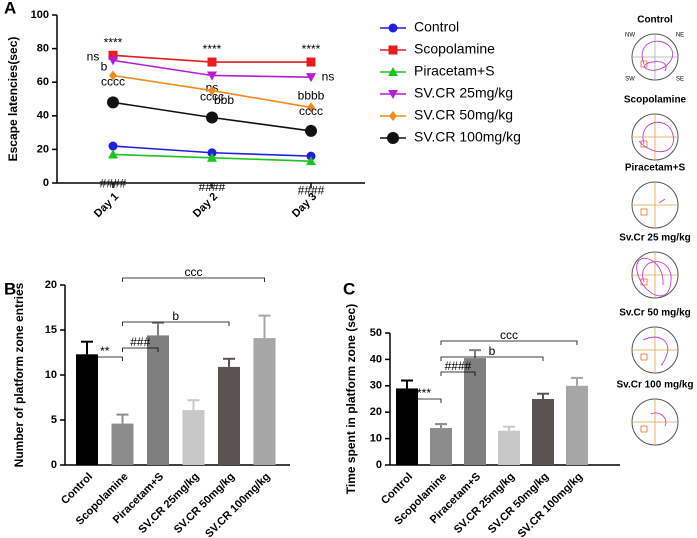 This screenshot has width=697, height=538. Describe the element at coordinates (680, 80) in the screenshot. I see `quadrant-label: SE` at that location.